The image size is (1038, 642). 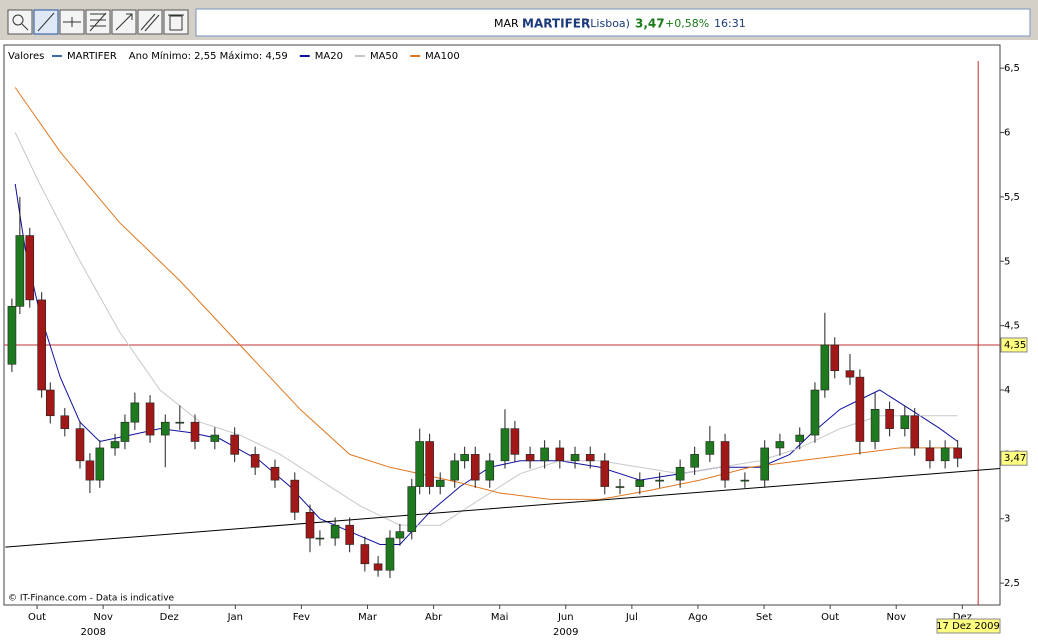 I want to click on x-tick-label: Mai, so click(x=500, y=617).